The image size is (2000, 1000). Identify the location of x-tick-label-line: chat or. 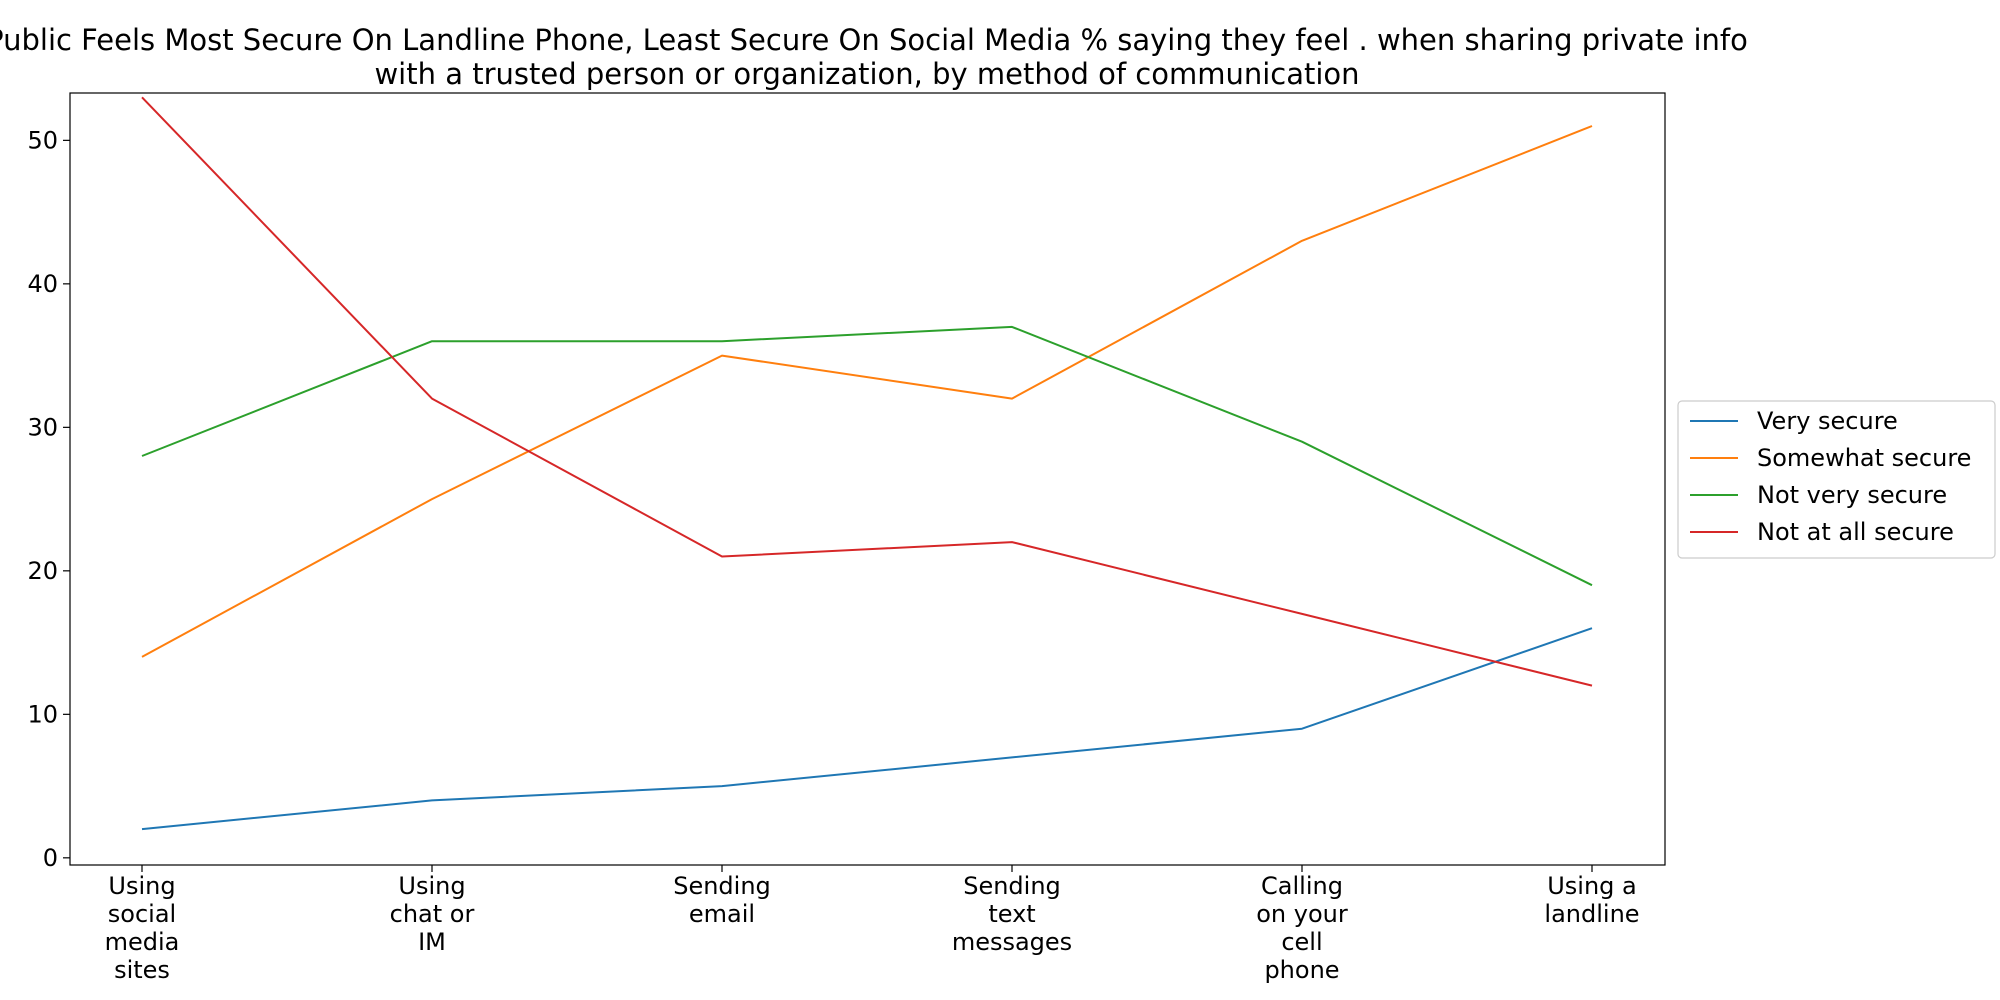
(432, 914).